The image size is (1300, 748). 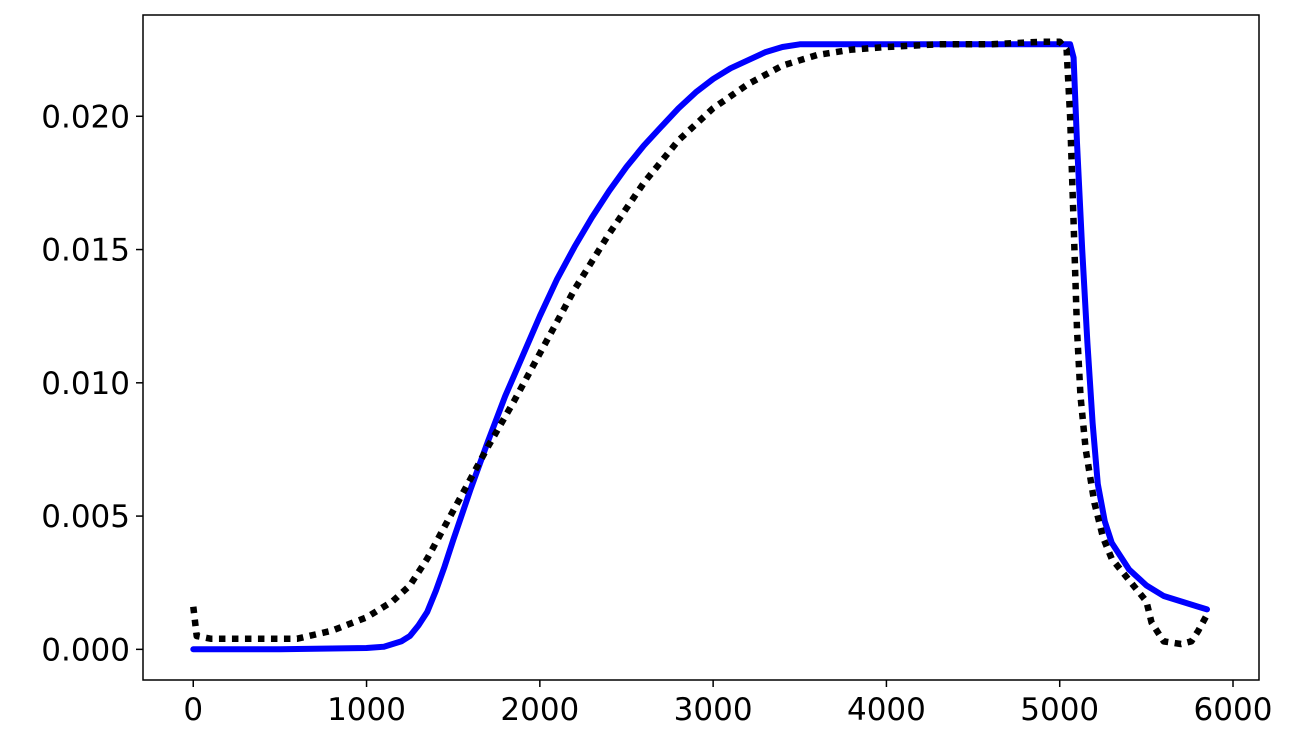 What do you see at coordinates (539, 710) in the screenshot?
I see `x-tick-label: 2000` at bounding box center [539, 710].